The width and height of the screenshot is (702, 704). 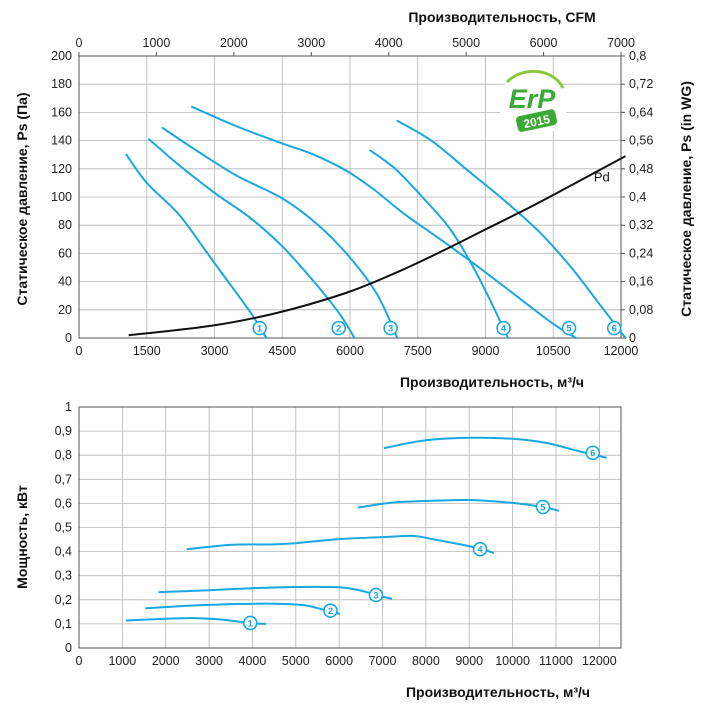 What do you see at coordinates (544, 43) in the screenshot?
I see `x2-tick-label: 6000` at bounding box center [544, 43].